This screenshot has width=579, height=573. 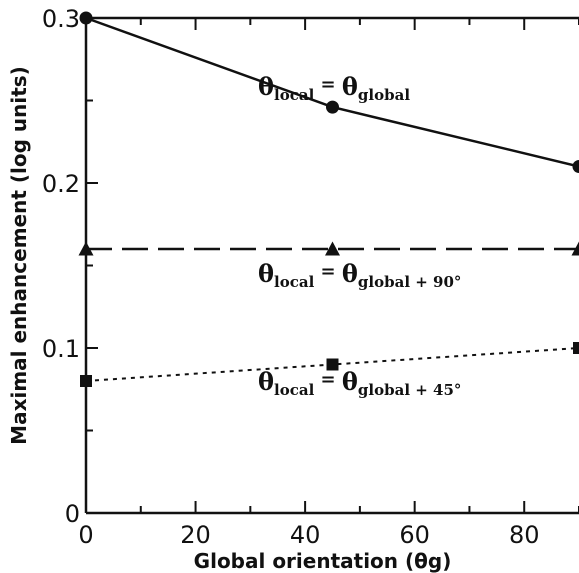 What do you see at coordinates (305, 535) in the screenshot?
I see `x-tick-label: 40` at bounding box center [305, 535].